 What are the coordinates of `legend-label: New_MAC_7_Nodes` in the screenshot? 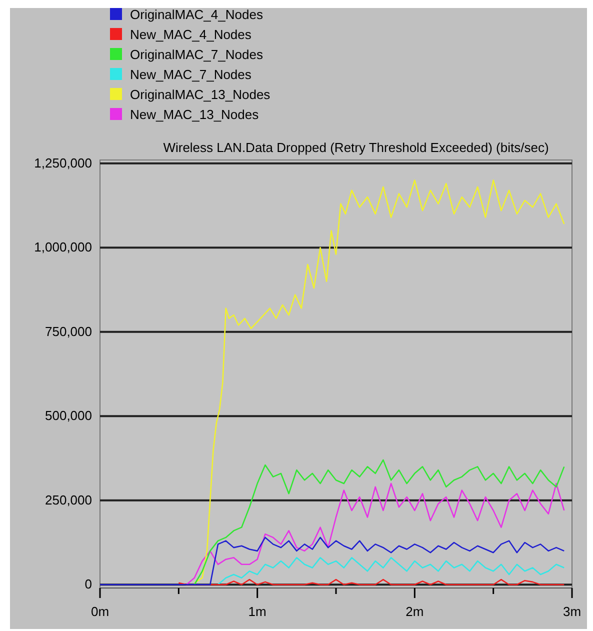 It's located at (191, 74).